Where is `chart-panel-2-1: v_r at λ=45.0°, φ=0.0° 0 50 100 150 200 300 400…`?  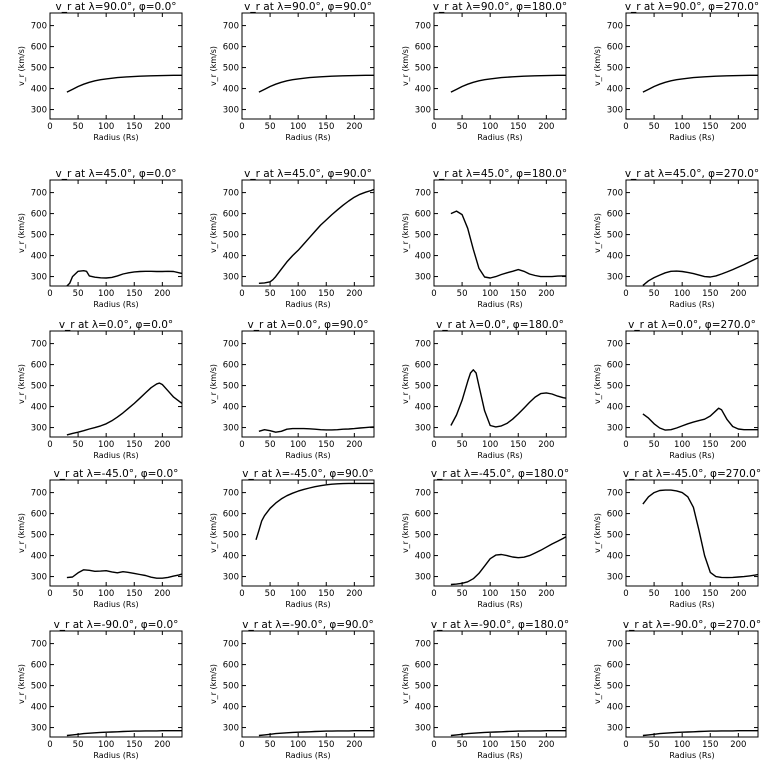 chart-panel-2-1: v_r at λ=45.0°, φ=0.0° 0 50 100 150 200 300 400… is located at coordinates (100, 238).